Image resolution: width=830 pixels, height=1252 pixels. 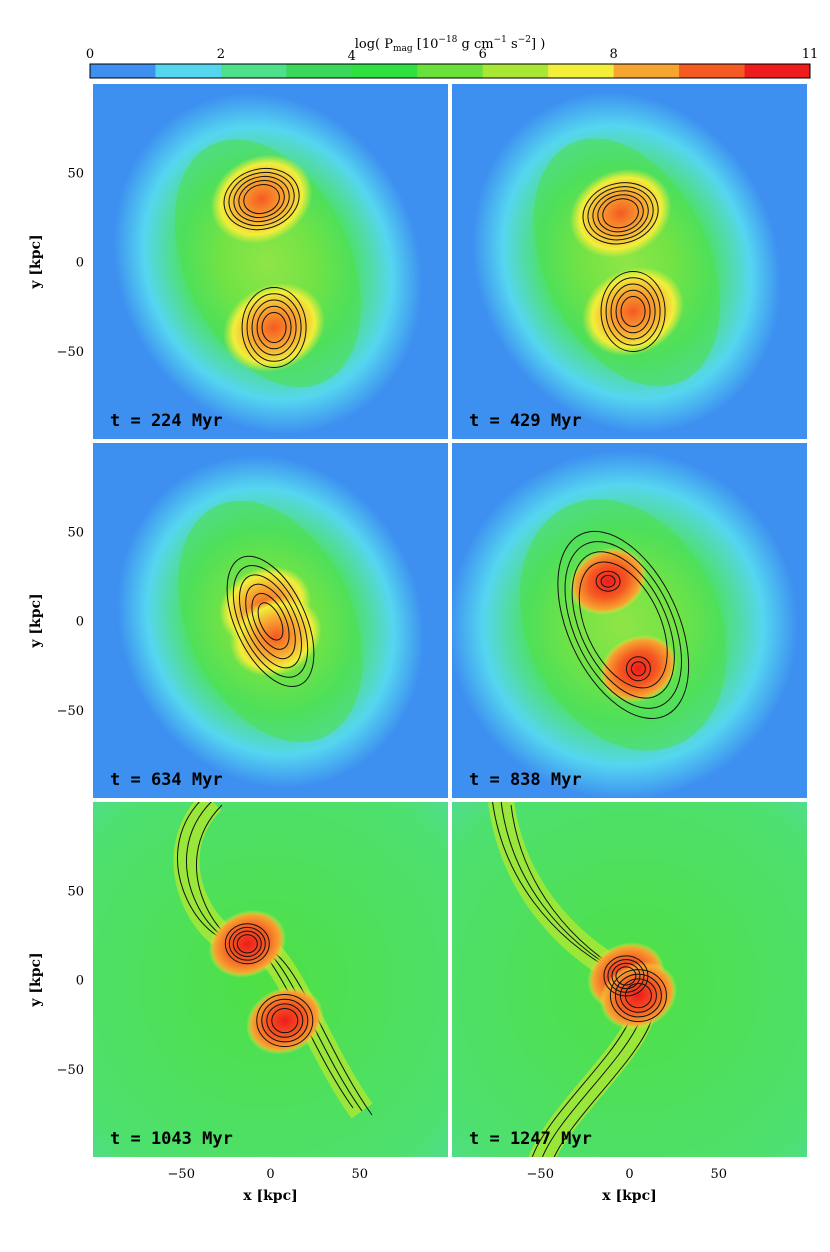 I want to click on time-label: t = 838 Myr, so click(x=525, y=780).